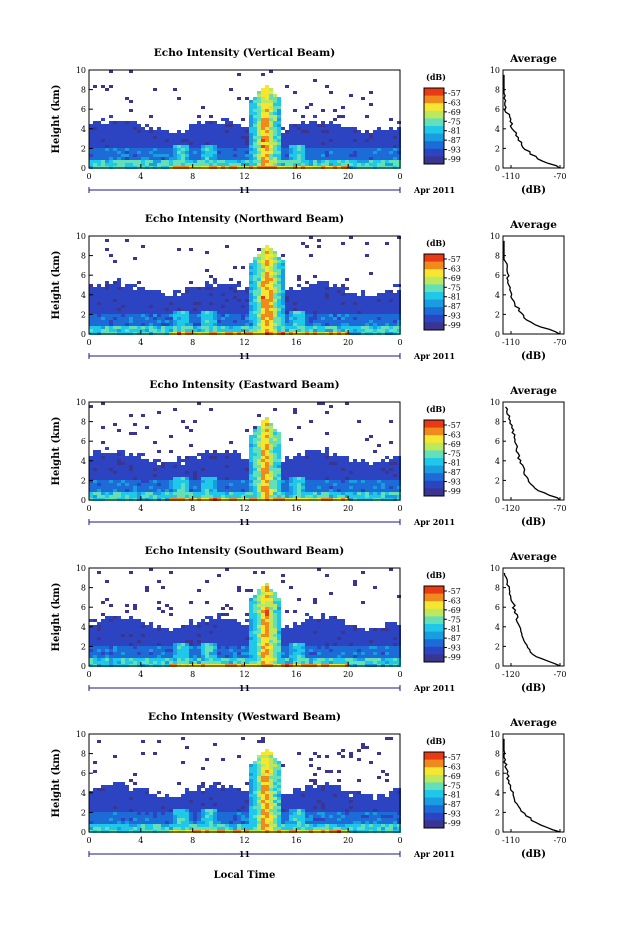  Describe the element at coordinates (399, 342) in the screenshot. I see `x-tick-label: 0` at that location.